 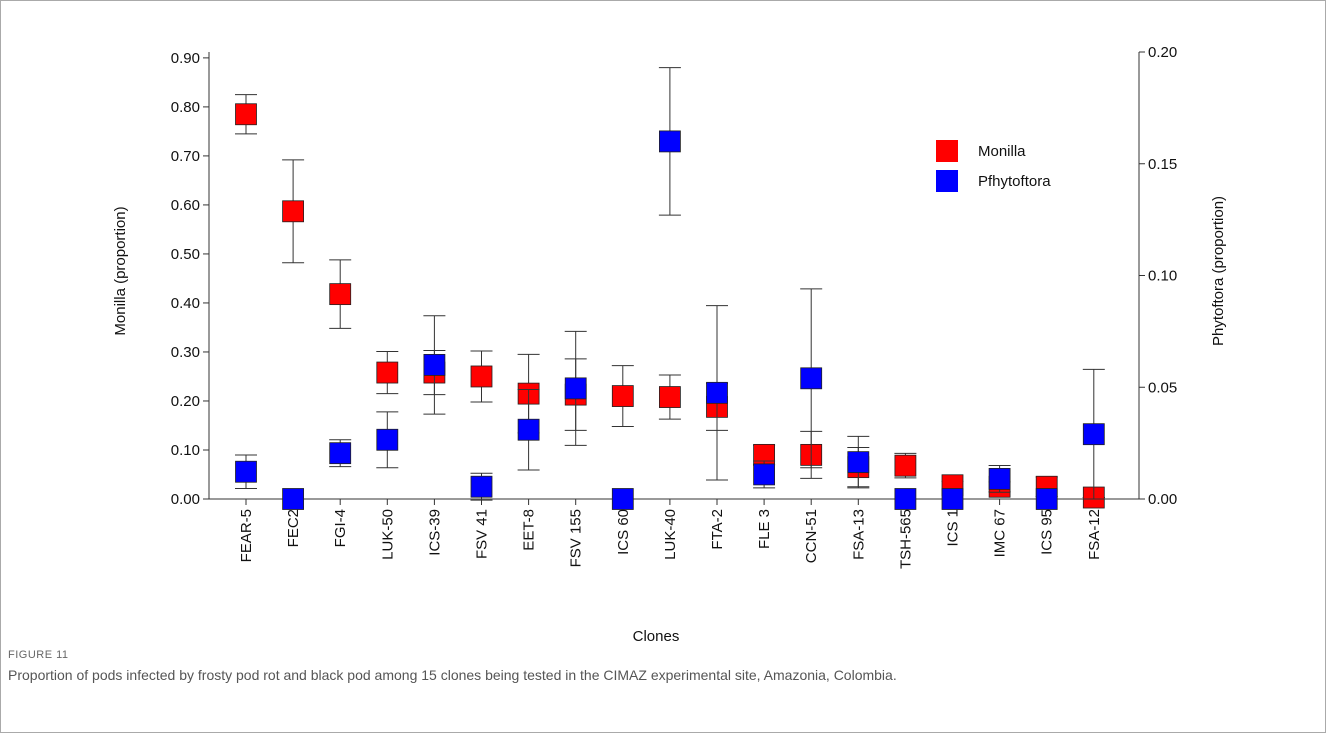 What do you see at coordinates (185, 499) in the screenshot?
I see `y-tick-label: 0.00` at bounding box center [185, 499].